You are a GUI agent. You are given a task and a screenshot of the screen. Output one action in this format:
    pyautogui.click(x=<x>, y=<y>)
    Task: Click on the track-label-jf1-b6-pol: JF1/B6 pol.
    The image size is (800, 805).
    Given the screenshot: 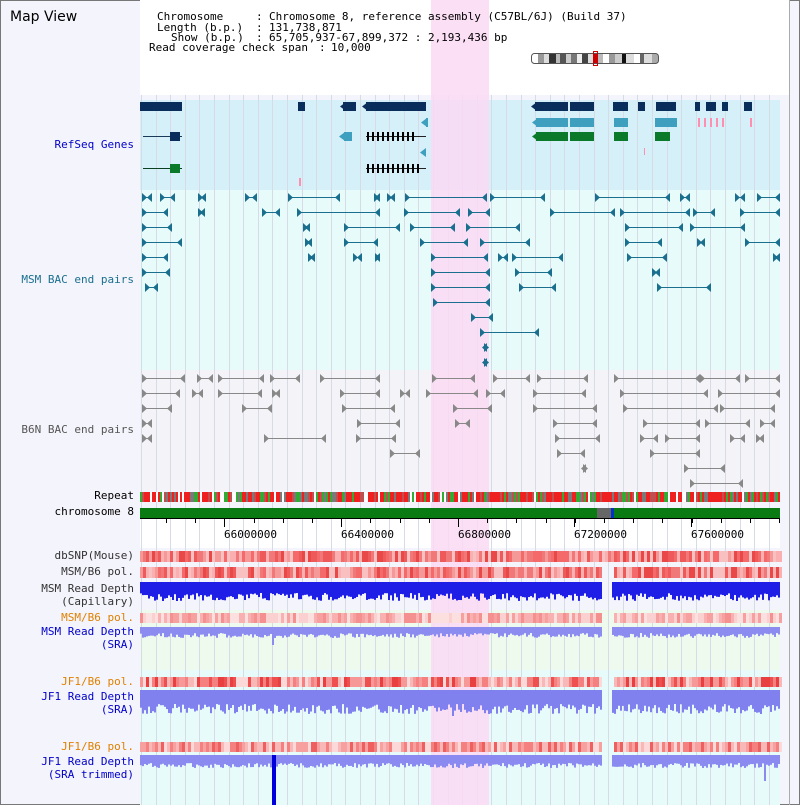 What is the action you would take?
    pyautogui.click(x=97, y=681)
    